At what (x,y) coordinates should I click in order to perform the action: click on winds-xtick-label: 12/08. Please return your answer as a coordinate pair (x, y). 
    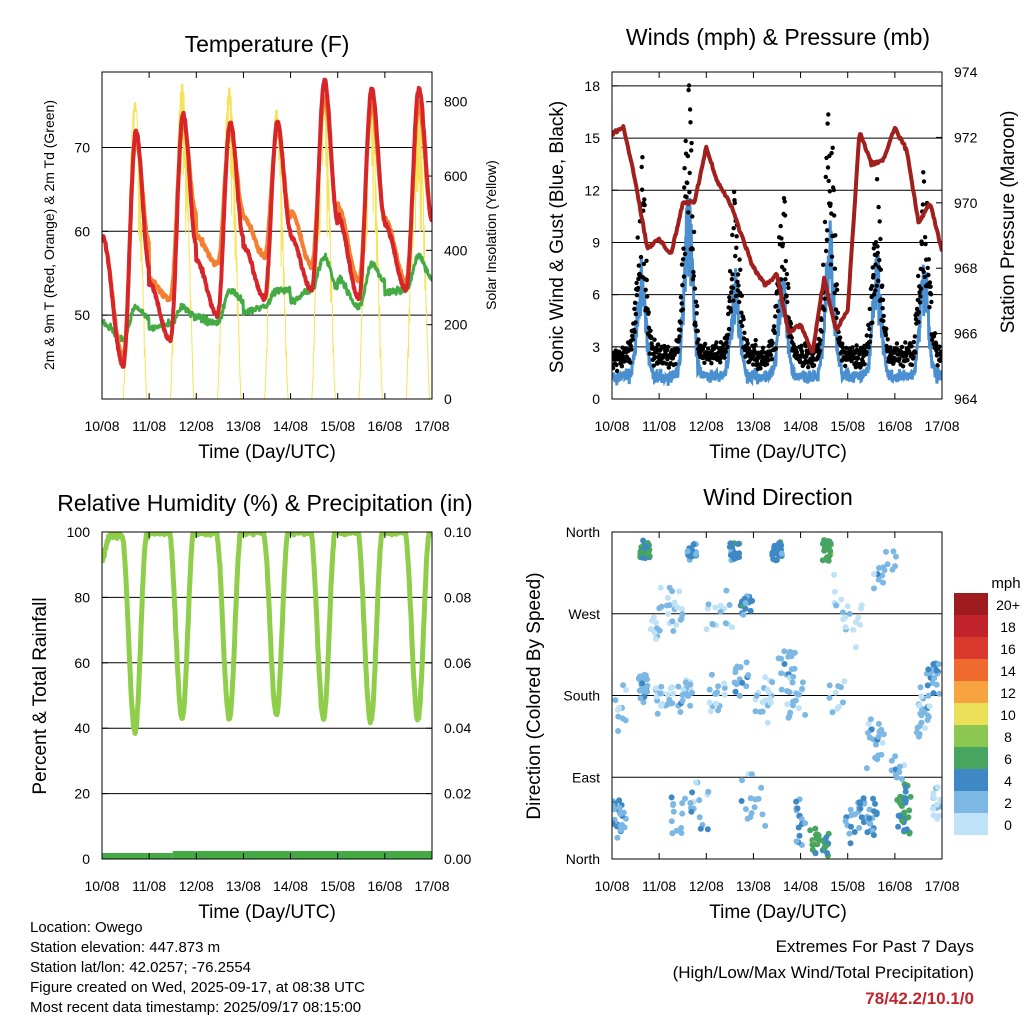
    Looking at the image, I should click on (706, 426).